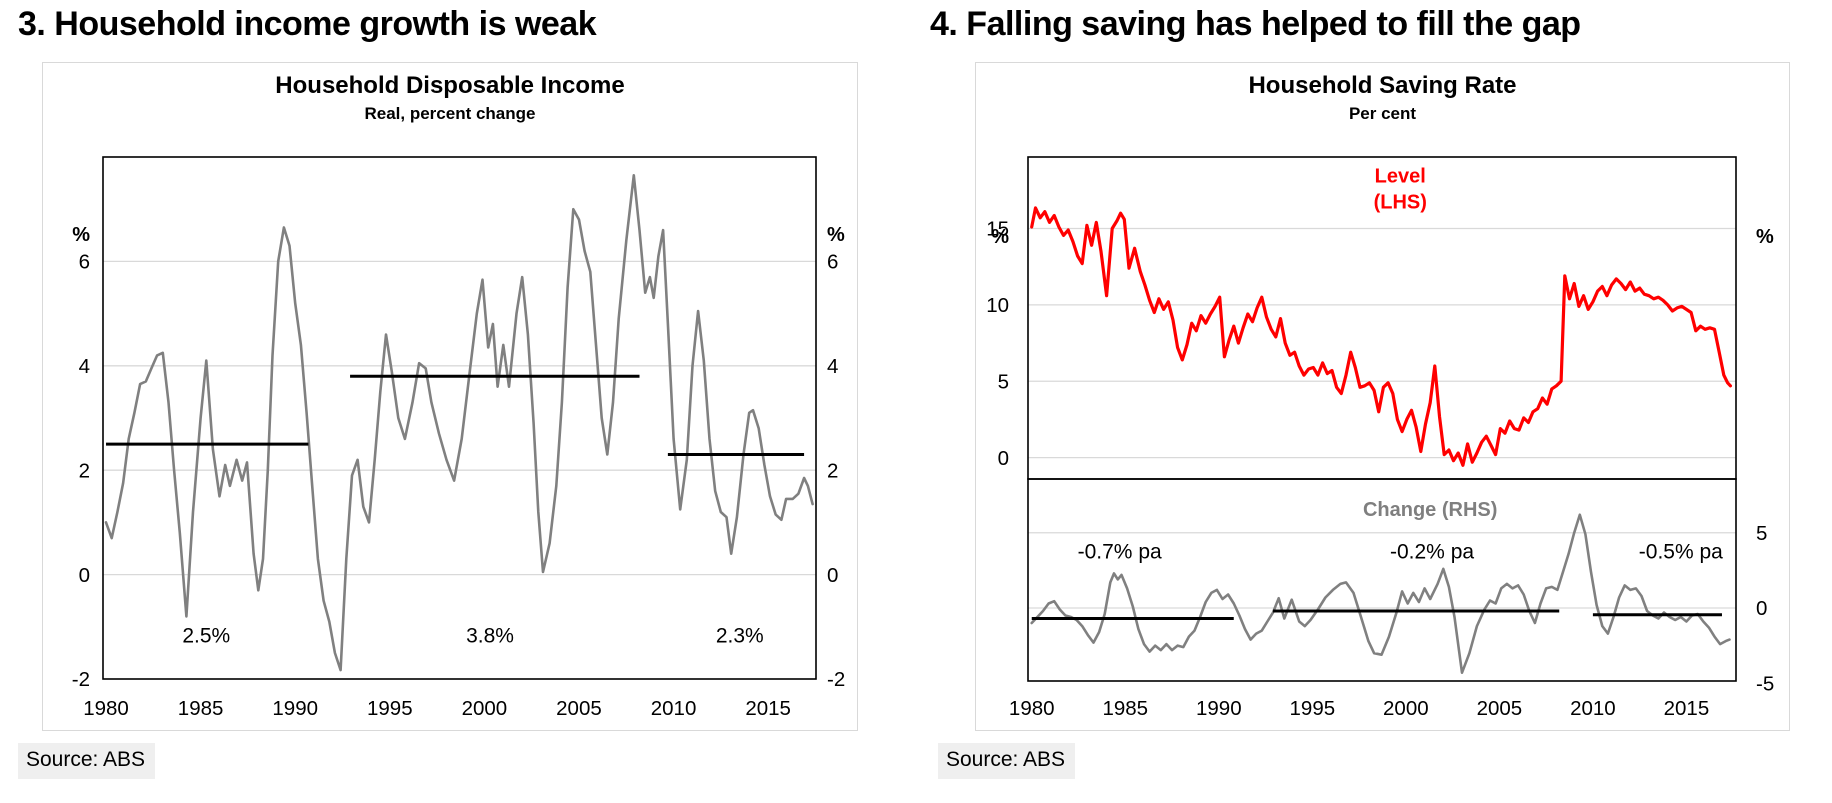  I want to click on y-tick-label: 10, so click(997, 305).